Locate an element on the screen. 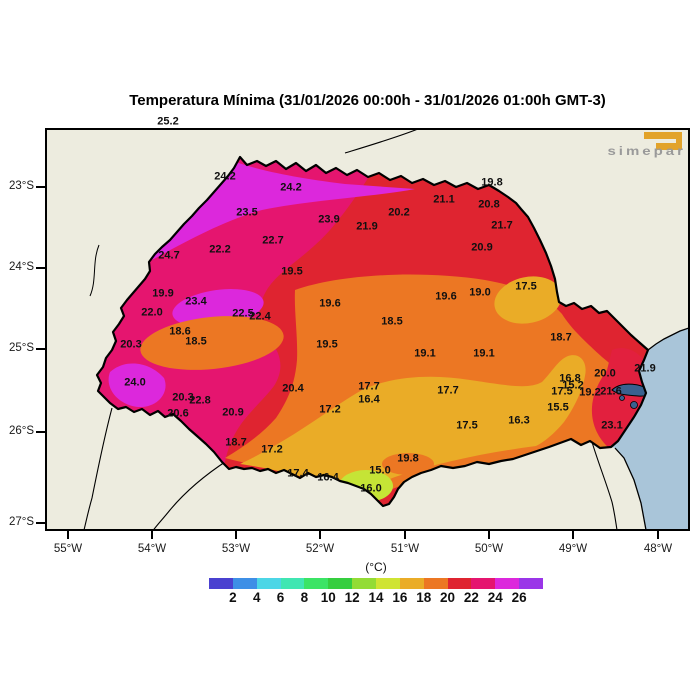 This screenshot has width=700, height=700. temp-label: 19.8 is located at coordinates (492, 182).